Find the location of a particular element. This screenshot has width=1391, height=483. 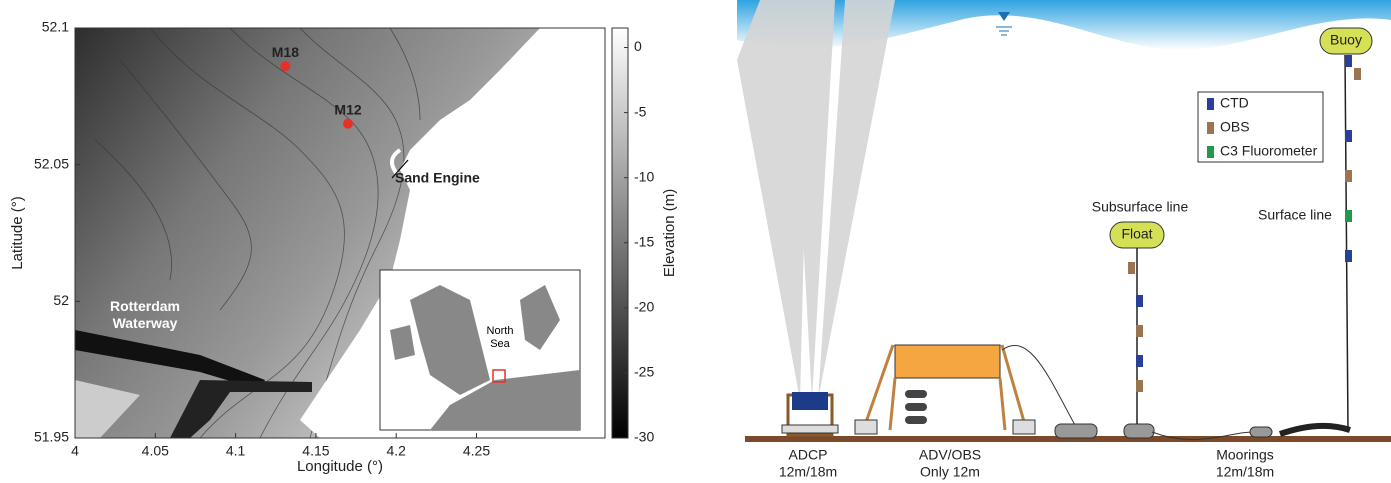

instrument-name: Moorings is located at coordinates (1245, 455).